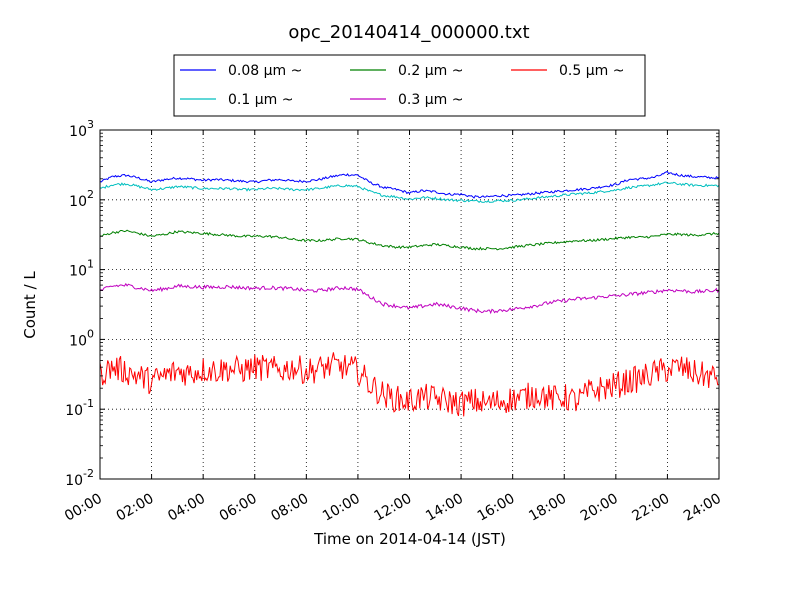 The image size is (800, 600). What do you see at coordinates (591, 71) in the screenshot?
I see `legend-label: 0.5 μm ~` at bounding box center [591, 71].